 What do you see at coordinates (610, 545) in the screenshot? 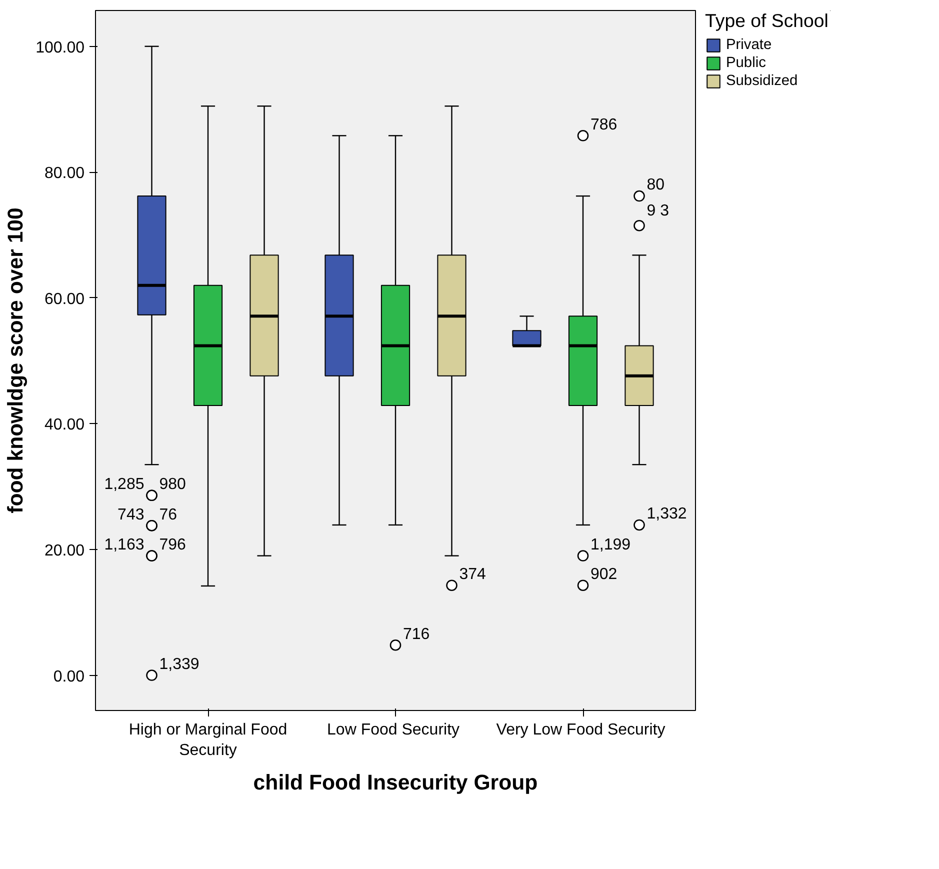
I see `annotation: 1,199` at bounding box center [610, 545].